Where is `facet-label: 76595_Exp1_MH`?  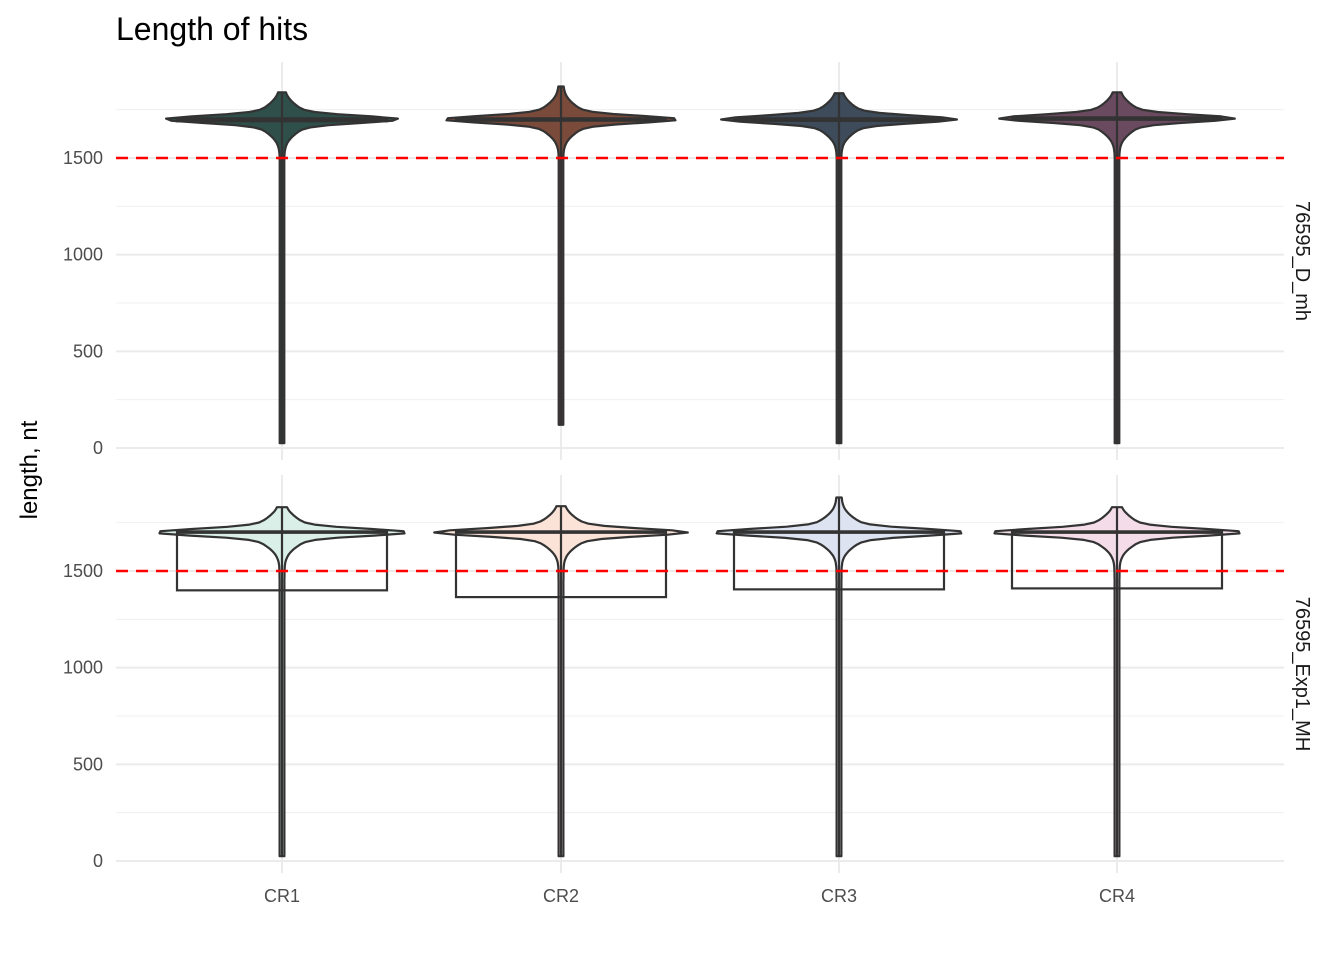 facet-label: 76595_Exp1_MH is located at coordinates (1302, 674).